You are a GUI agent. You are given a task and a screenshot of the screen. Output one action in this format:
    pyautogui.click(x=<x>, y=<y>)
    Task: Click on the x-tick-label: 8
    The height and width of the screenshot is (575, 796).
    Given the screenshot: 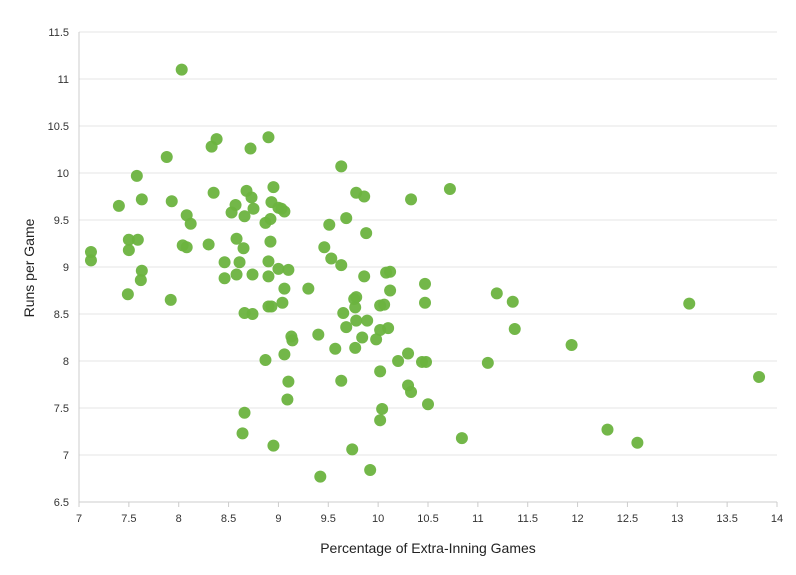 What is the action you would take?
    pyautogui.click(x=179, y=519)
    